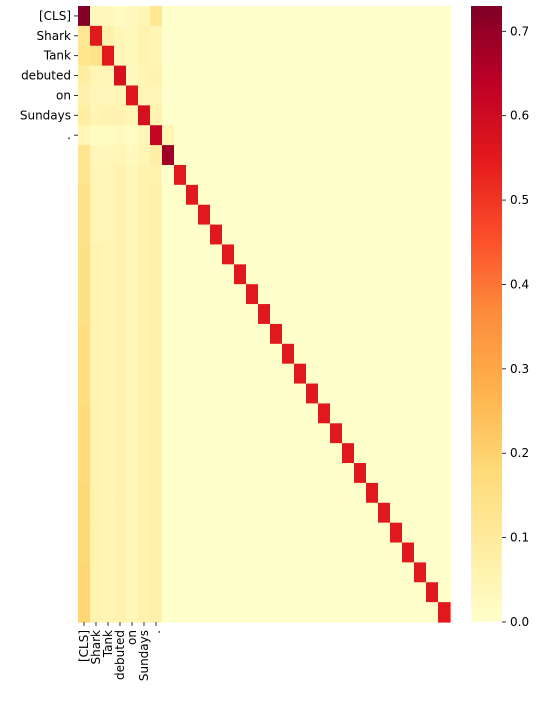 This screenshot has height=704, width=546. Describe the element at coordinates (54, 36) in the screenshot. I see `y-tick-label: Shark` at that location.